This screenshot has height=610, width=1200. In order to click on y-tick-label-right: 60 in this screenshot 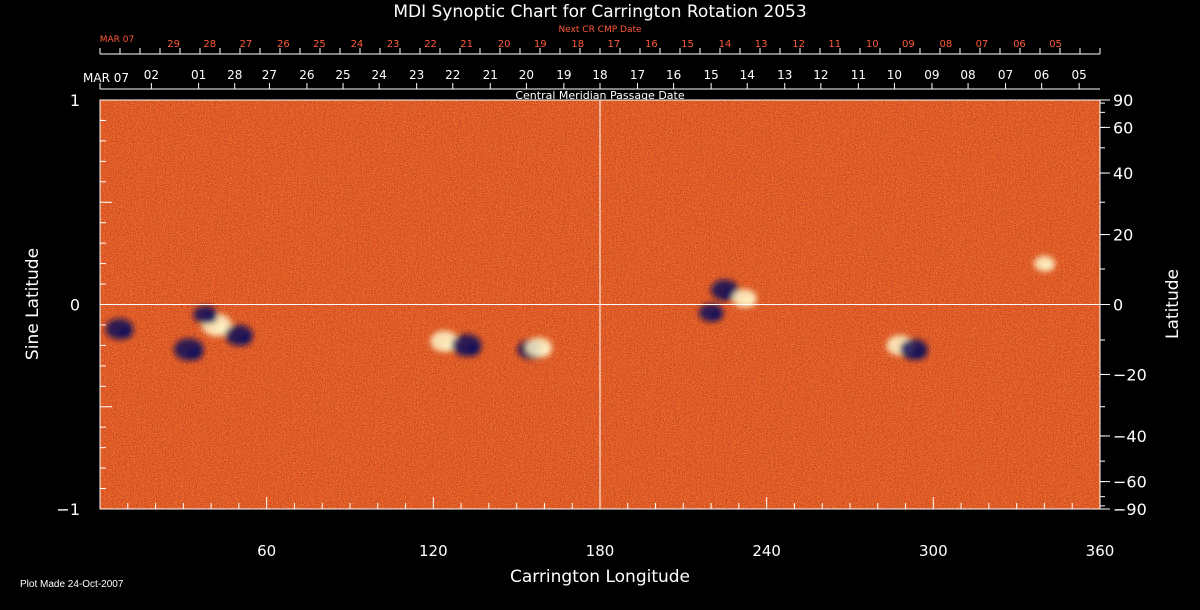, I will do `click(1123, 127)`.